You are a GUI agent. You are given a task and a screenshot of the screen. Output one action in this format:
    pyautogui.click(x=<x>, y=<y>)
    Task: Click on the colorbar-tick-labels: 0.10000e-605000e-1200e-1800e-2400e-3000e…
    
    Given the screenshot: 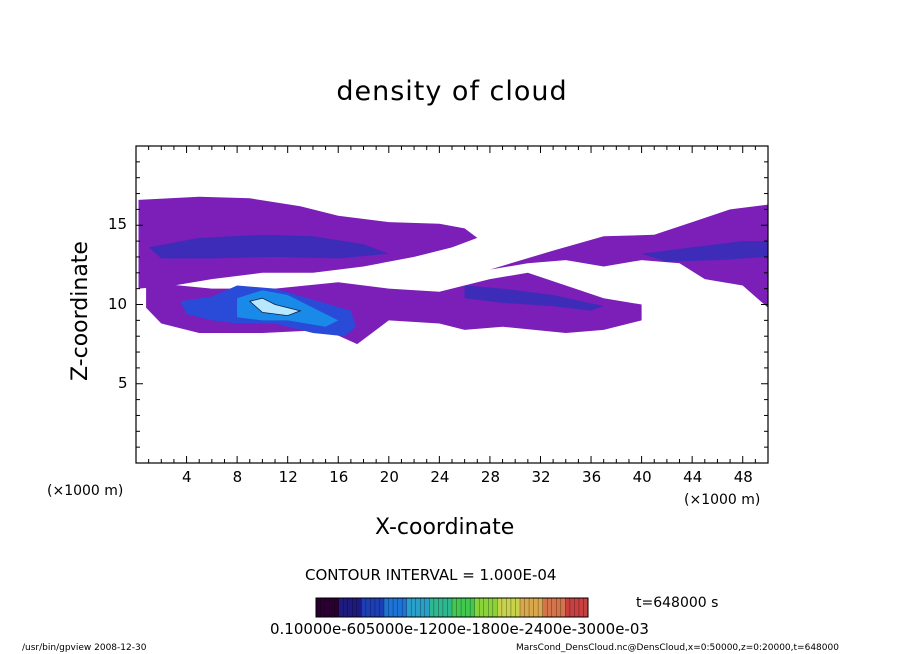 What is the action you would take?
    pyautogui.click(x=459, y=629)
    